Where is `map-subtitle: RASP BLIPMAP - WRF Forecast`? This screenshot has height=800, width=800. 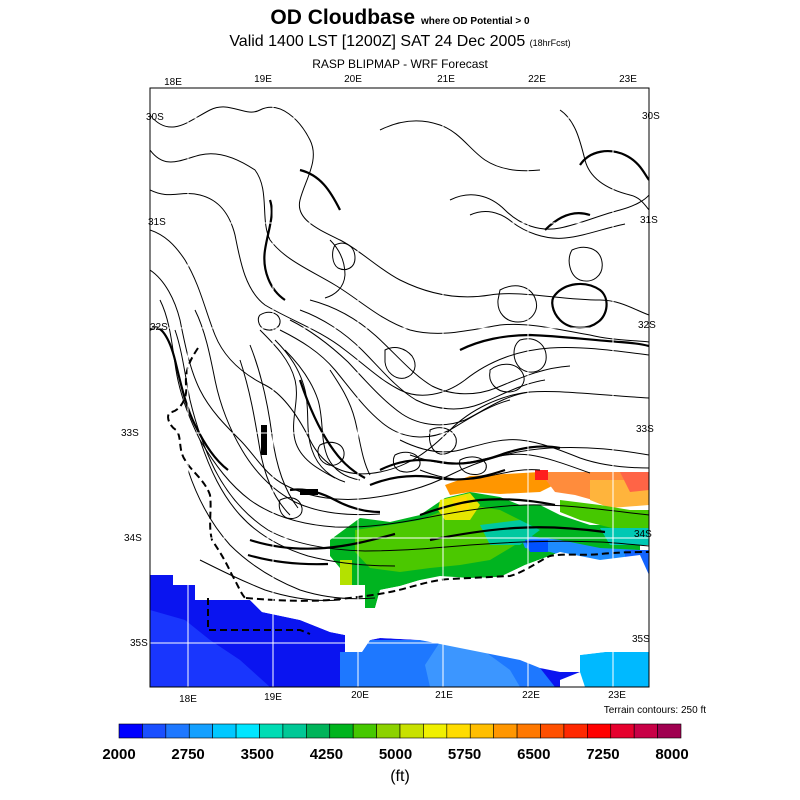
map-subtitle: RASP BLIPMAP - WRF Forecast is located at coordinates (400, 64).